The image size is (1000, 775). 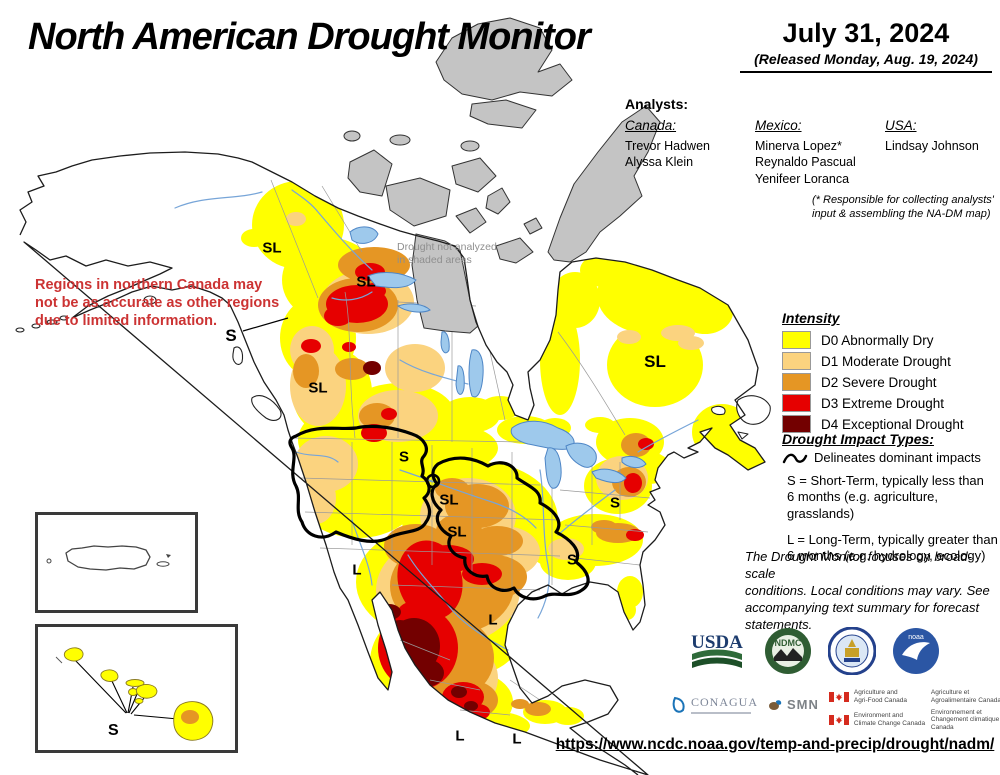 I want to click on analyst-col-usa: USA: Lindsay Johnson, so click(x=940, y=152).